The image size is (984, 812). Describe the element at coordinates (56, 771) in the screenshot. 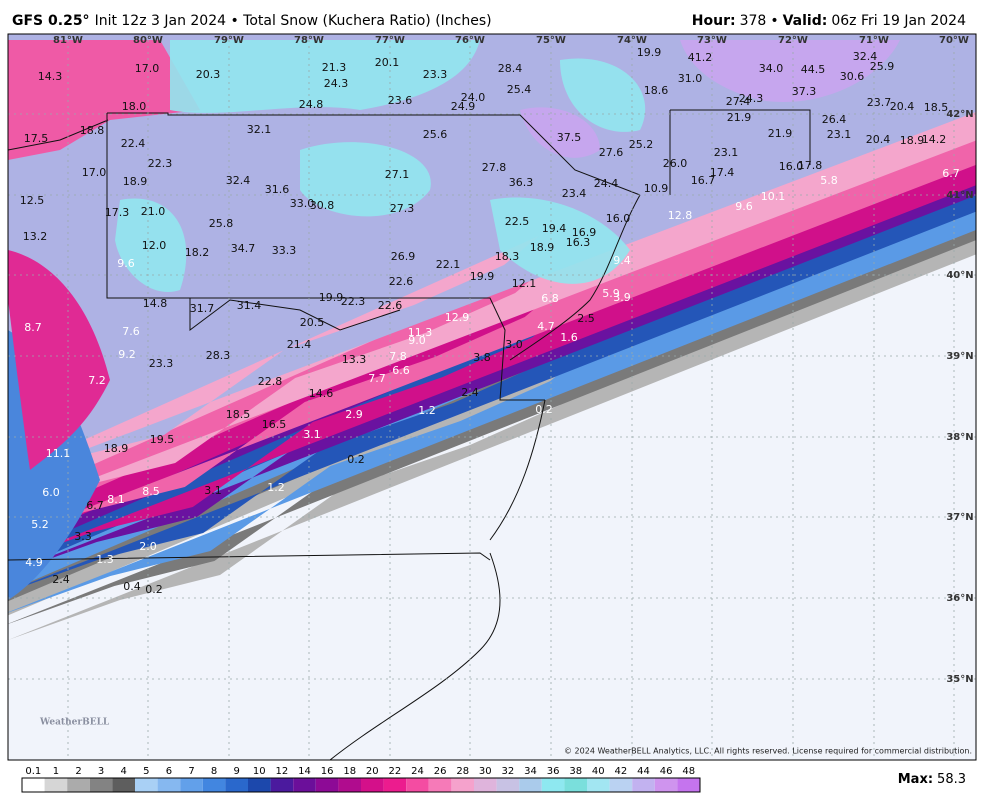

I see `colorbar-label: 1` at that location.